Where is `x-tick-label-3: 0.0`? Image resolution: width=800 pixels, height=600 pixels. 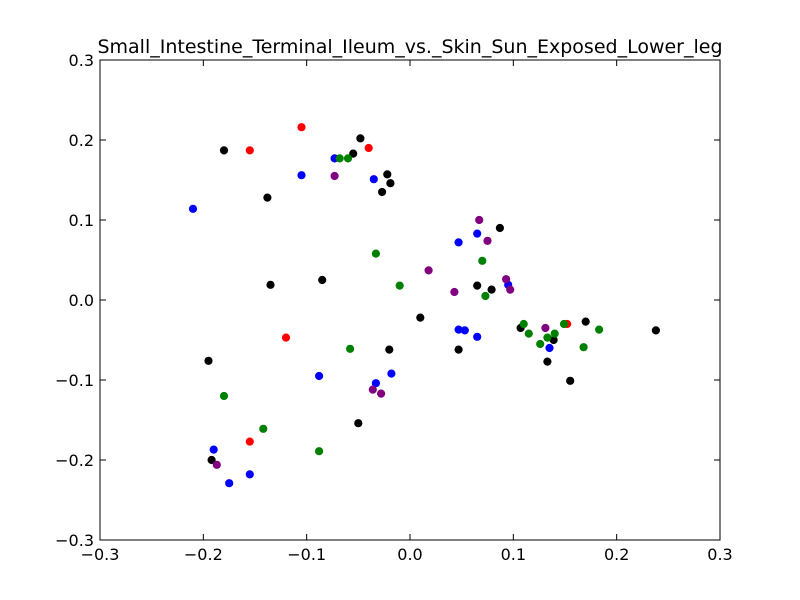
x-tick-label-3: 0.0 is located at coordinates (409, 554).